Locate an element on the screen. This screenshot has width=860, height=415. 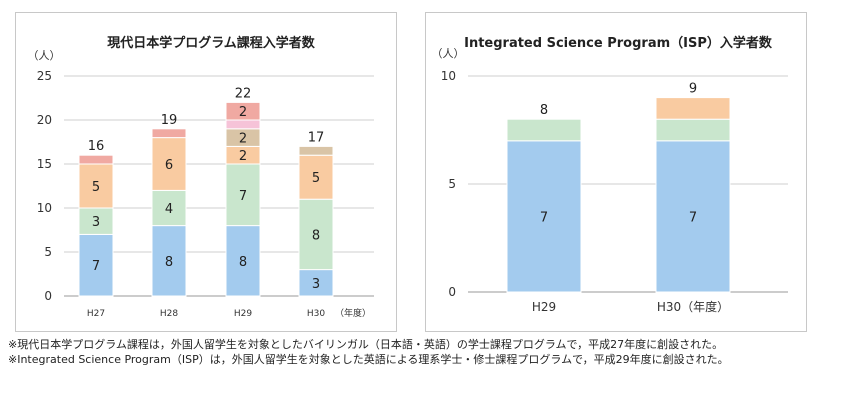
x-unit-label: （年度） is located at coordinates (353, 313).